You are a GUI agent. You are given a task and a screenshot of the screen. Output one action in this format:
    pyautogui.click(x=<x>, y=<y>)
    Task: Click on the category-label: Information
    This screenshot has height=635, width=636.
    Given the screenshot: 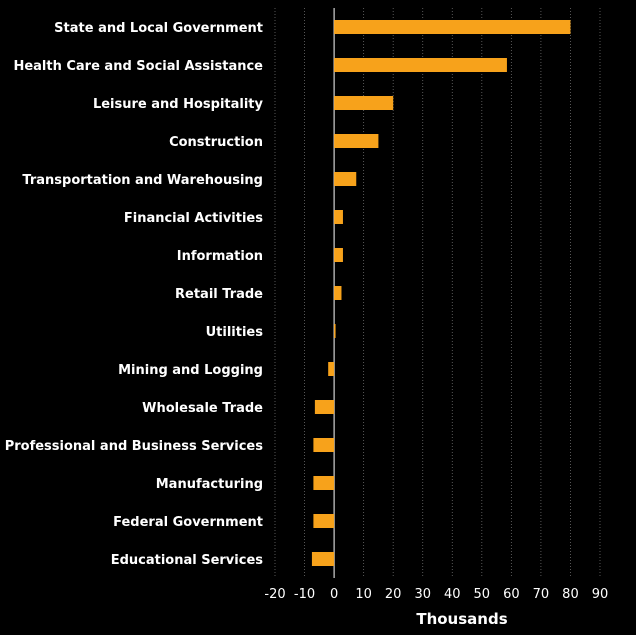 What is the action you would take?
    pyautogui.click(x=220, y=256)
    